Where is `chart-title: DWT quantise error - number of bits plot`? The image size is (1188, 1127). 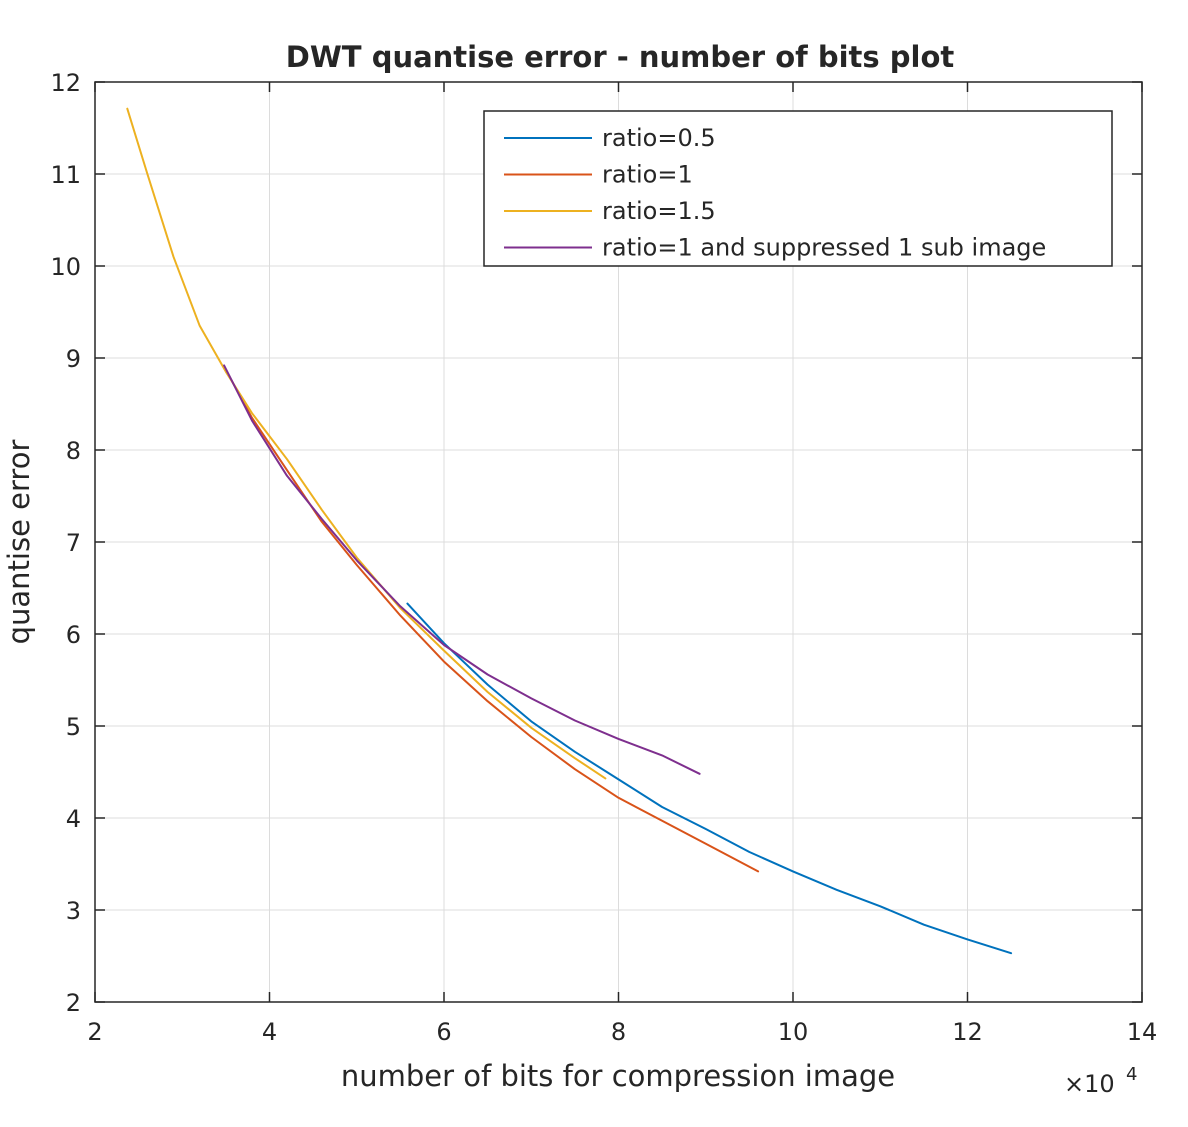 chart-title: DWT quantise error - number of bits plot is located at coordinates (620, 57).